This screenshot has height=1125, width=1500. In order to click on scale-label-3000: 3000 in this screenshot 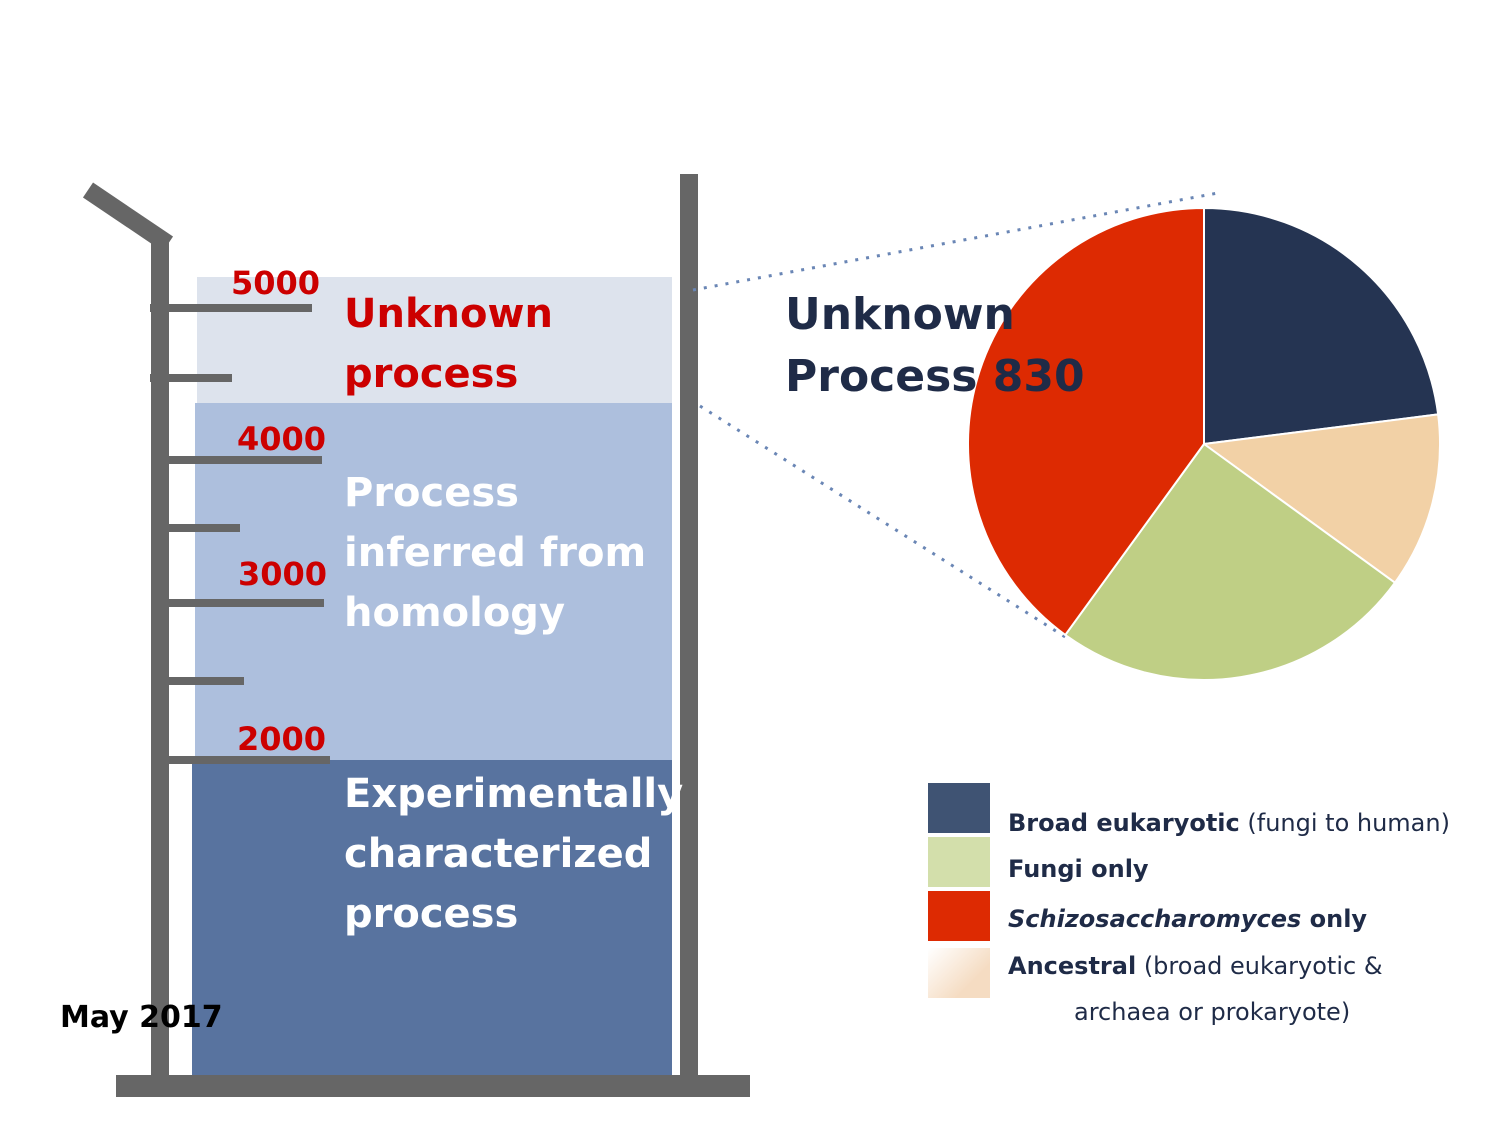, I will do `click(283, 574)`.